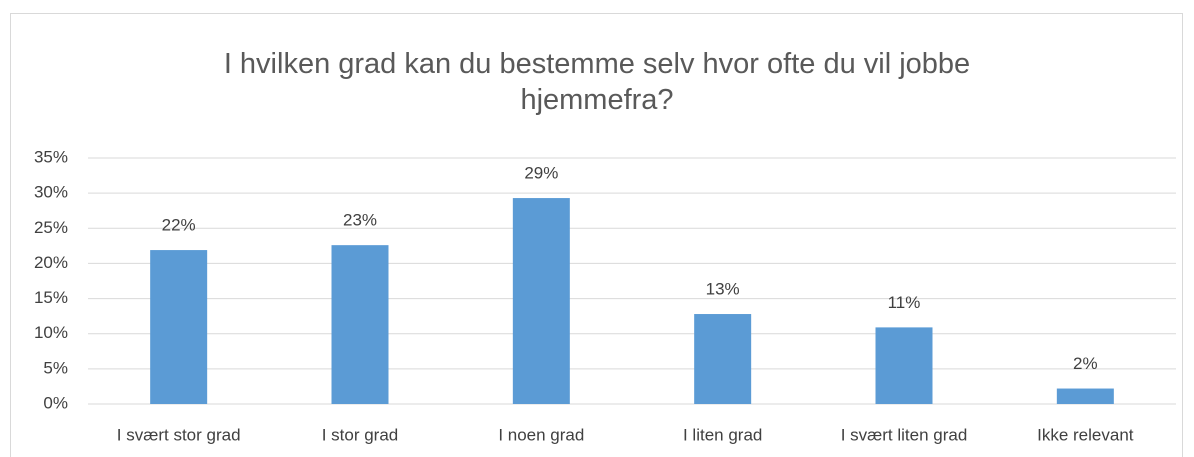  What do you see at coordinates (360, 220) in the screenshot?
I see `data-label: 23%` at bounding box center [360, 220].